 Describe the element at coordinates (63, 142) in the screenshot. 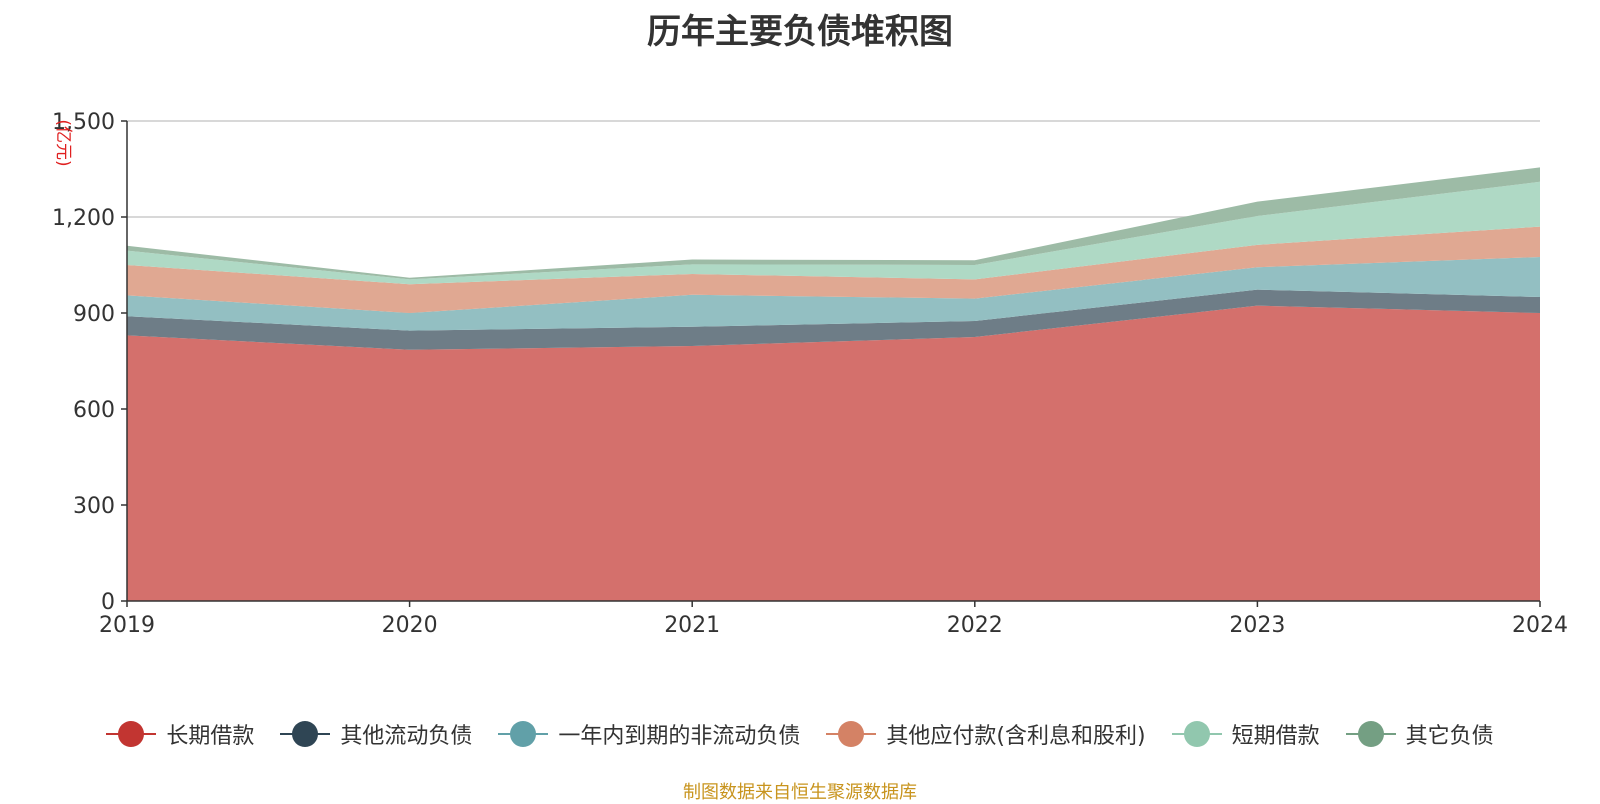

I see `y-axis-unit-label: (亿元)` at that location.